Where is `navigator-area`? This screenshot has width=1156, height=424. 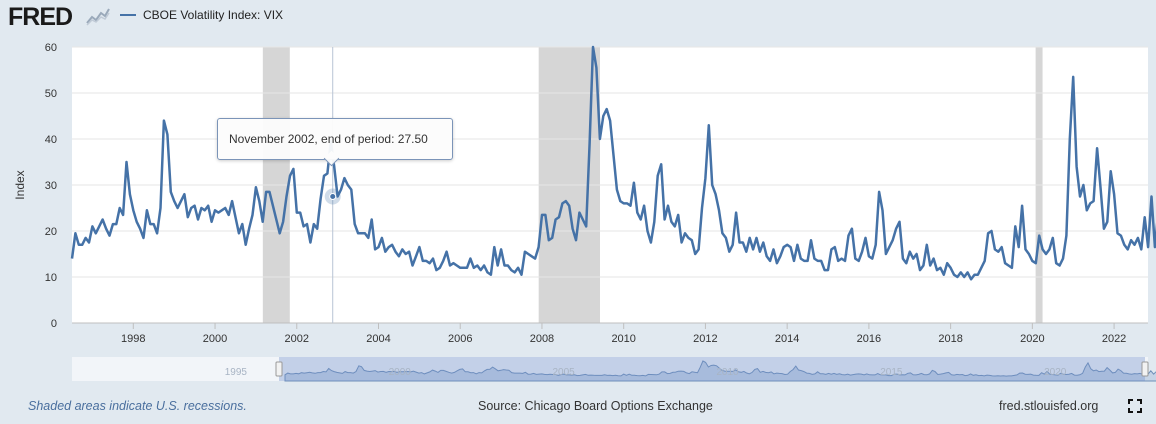 navigator-area is located at coordinates (720, 371).